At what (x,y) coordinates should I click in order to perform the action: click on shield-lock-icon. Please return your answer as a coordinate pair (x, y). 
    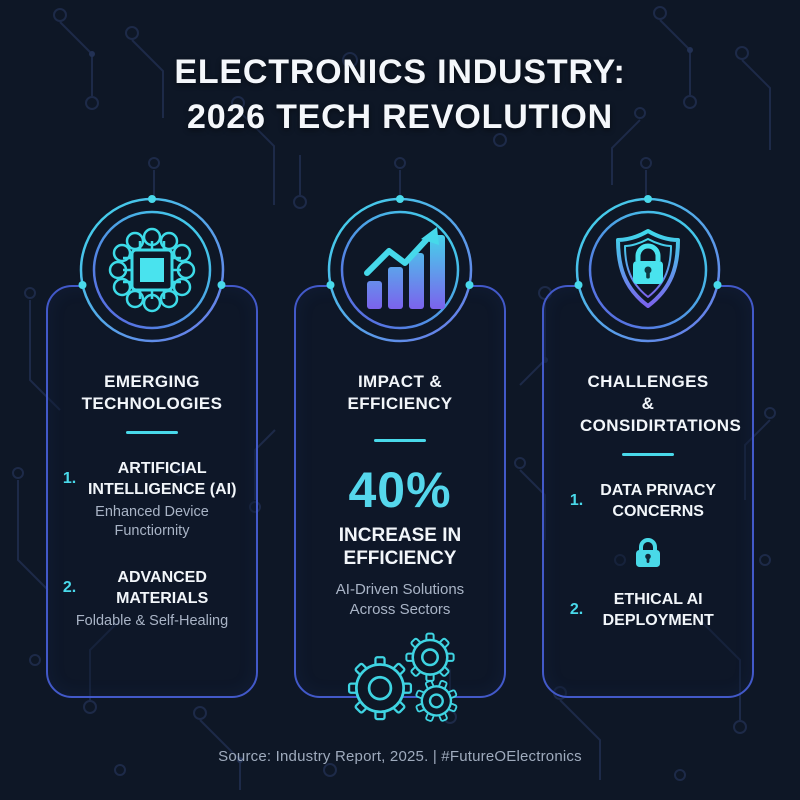
    Looking at the image, I should click on (648, 269).